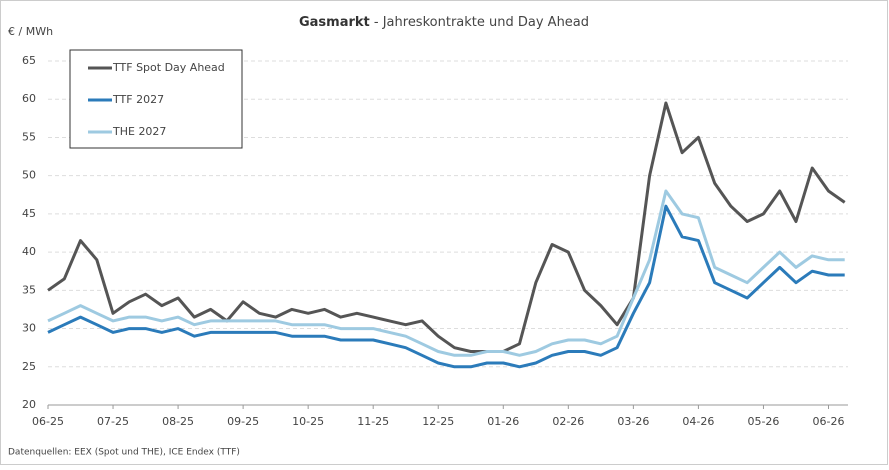 This screenshot has height=470, width=889. I want to click on x-tick-label: 03-26, so click(633, 421).